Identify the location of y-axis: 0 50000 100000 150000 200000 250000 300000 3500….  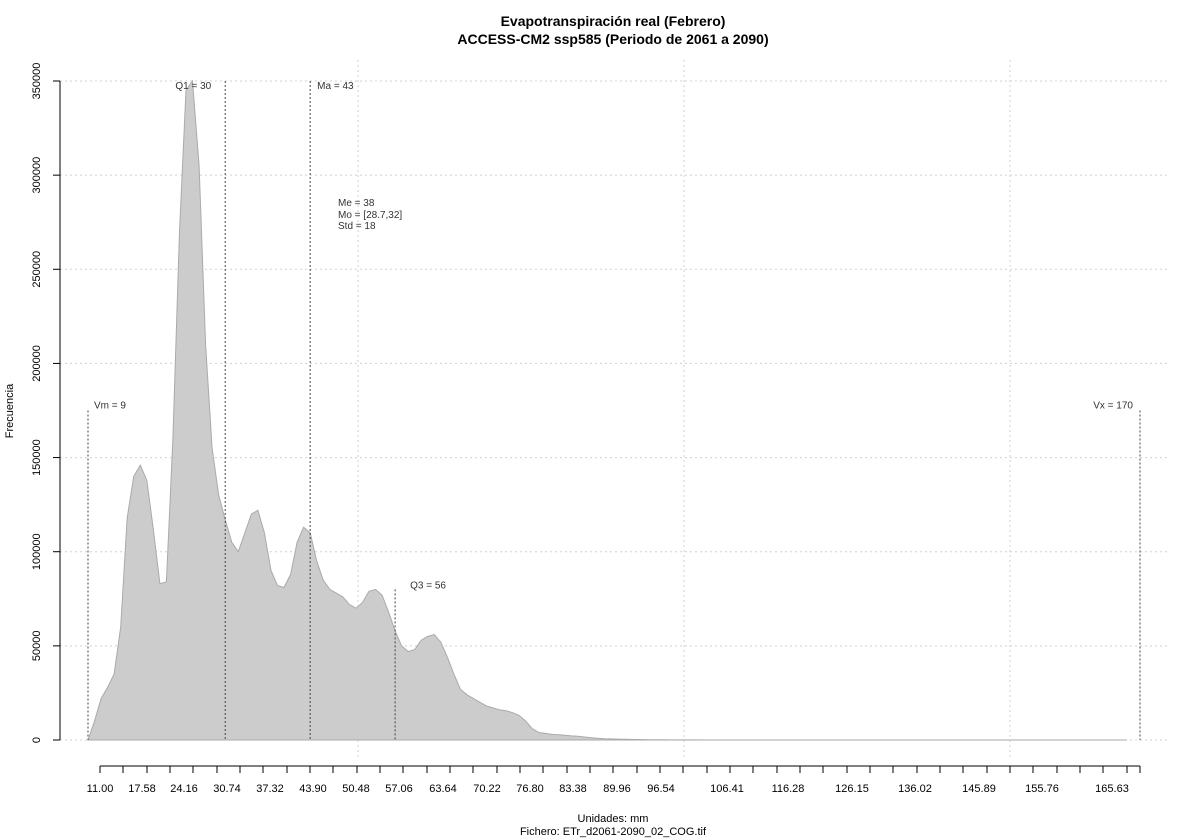
(46, 403).